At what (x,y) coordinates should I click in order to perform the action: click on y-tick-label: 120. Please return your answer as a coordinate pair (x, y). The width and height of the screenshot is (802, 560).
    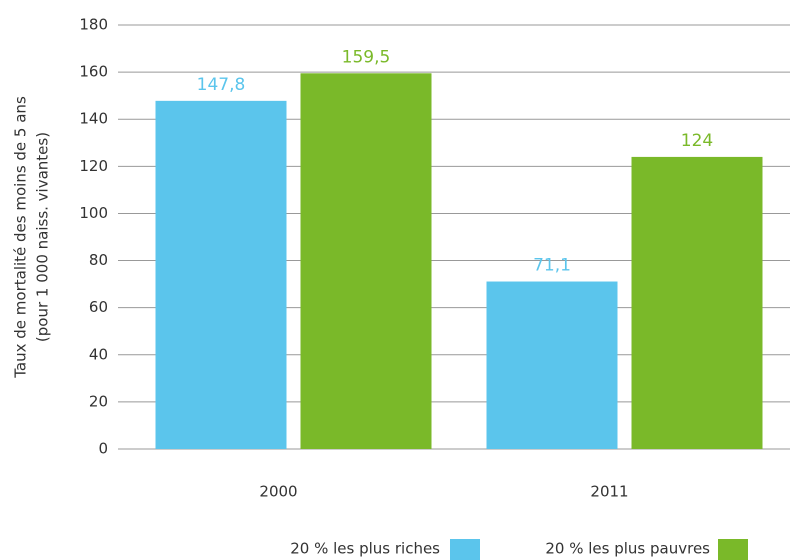
    Looking at the image, I should click on (93, 166).